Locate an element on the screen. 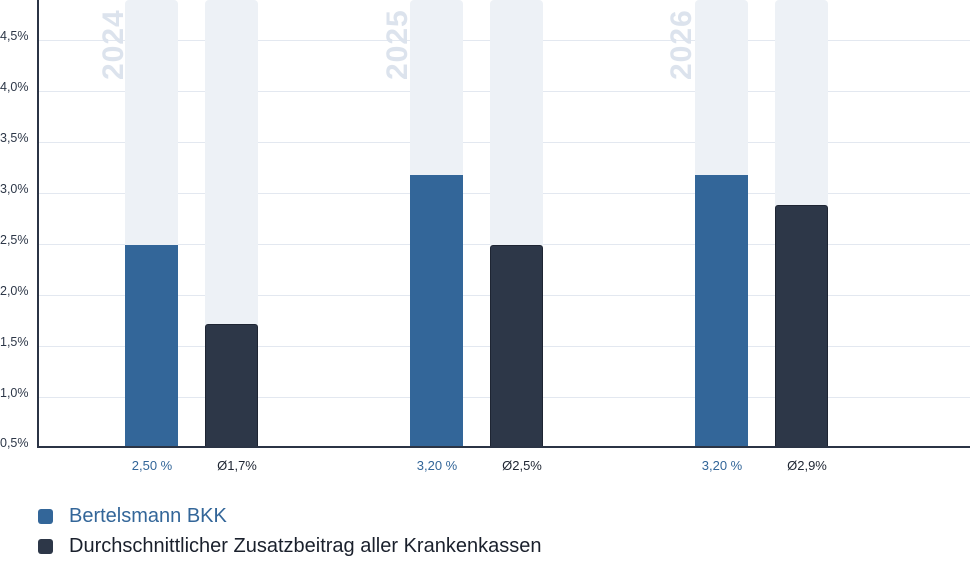 This screenshot has width=970, height=561. value-label-average: Ø1,7% is located at coordinates (237, 465).